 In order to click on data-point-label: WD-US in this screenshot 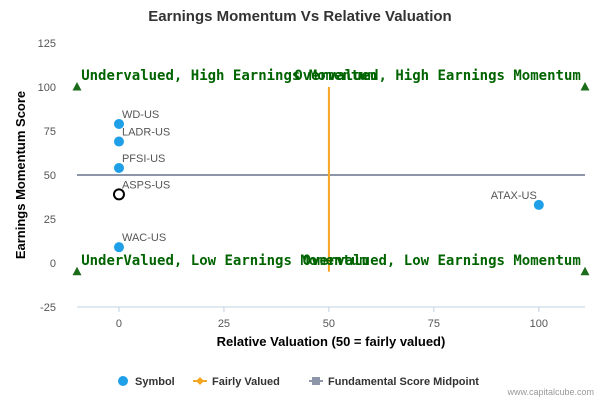, I will do `click(140, 115)`.